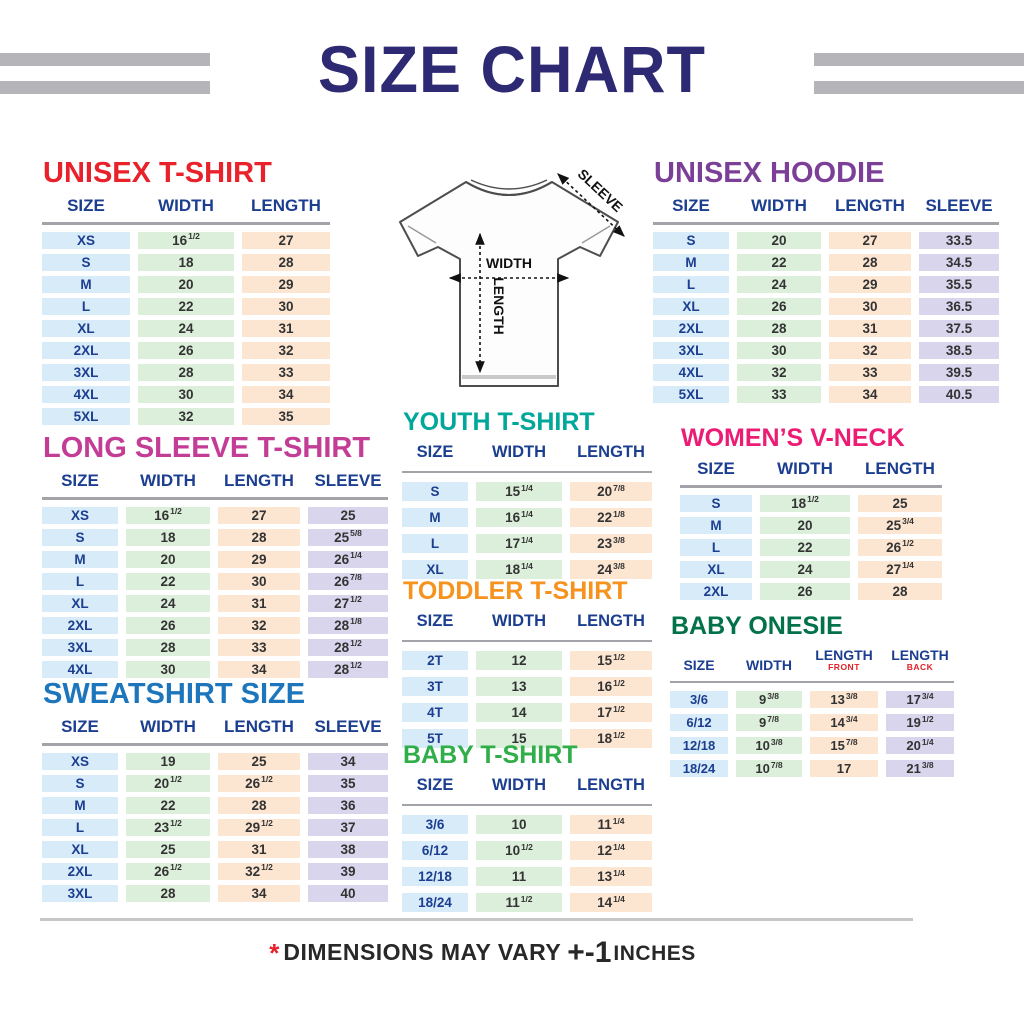  What do you see at coordinates (611, 903) in the screenshot?
I see `table-cell: 14 1/4` at bounding box center [611, 903].